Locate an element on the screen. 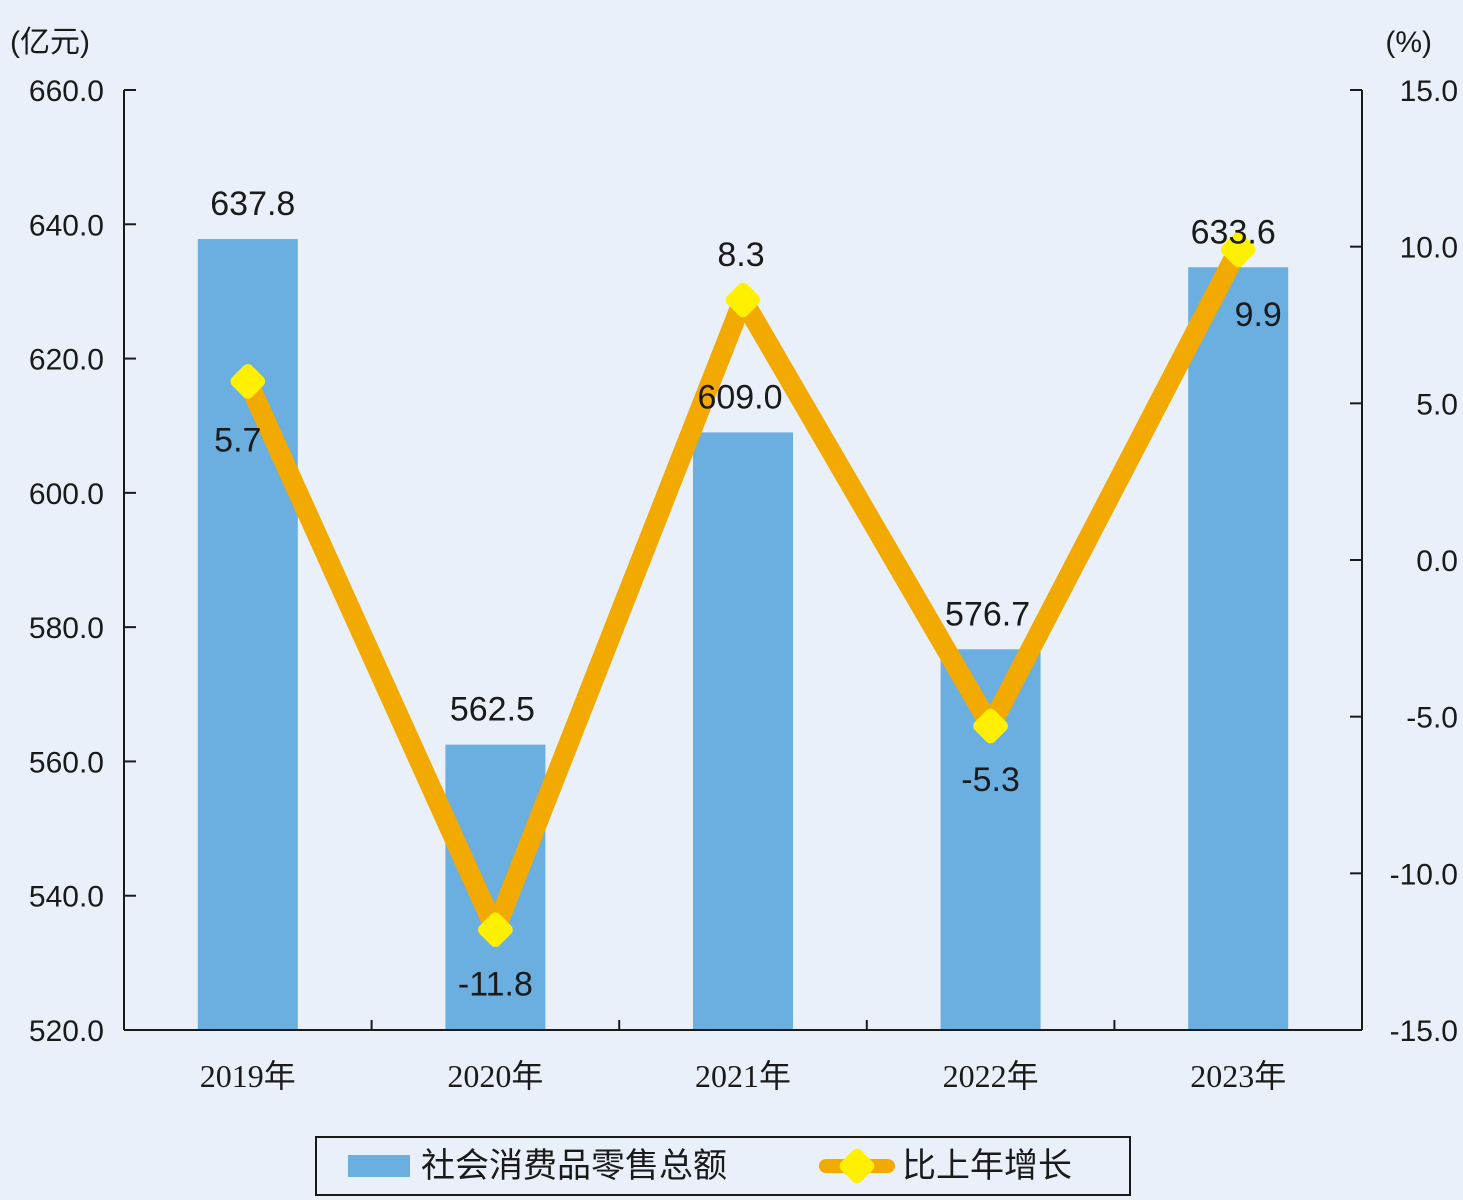  growth-value-label: 8.3 is located at coordinates (740, 255).